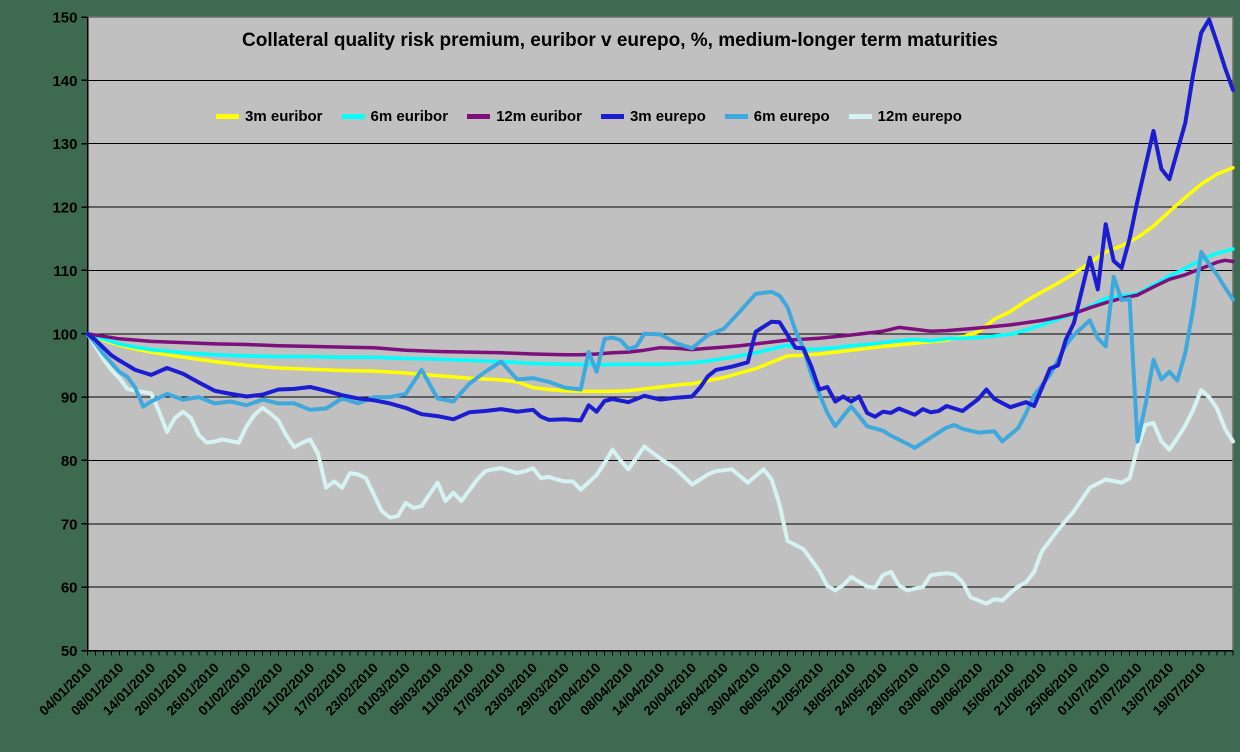 The height and width of the screenshot is (752, 1240). I want to click on series-line-12m-euribor, so click(660, 307).